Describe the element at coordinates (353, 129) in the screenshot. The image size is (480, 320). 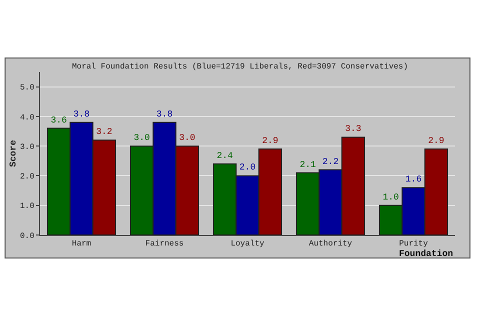
I see `data-label: 3.3` at that location.